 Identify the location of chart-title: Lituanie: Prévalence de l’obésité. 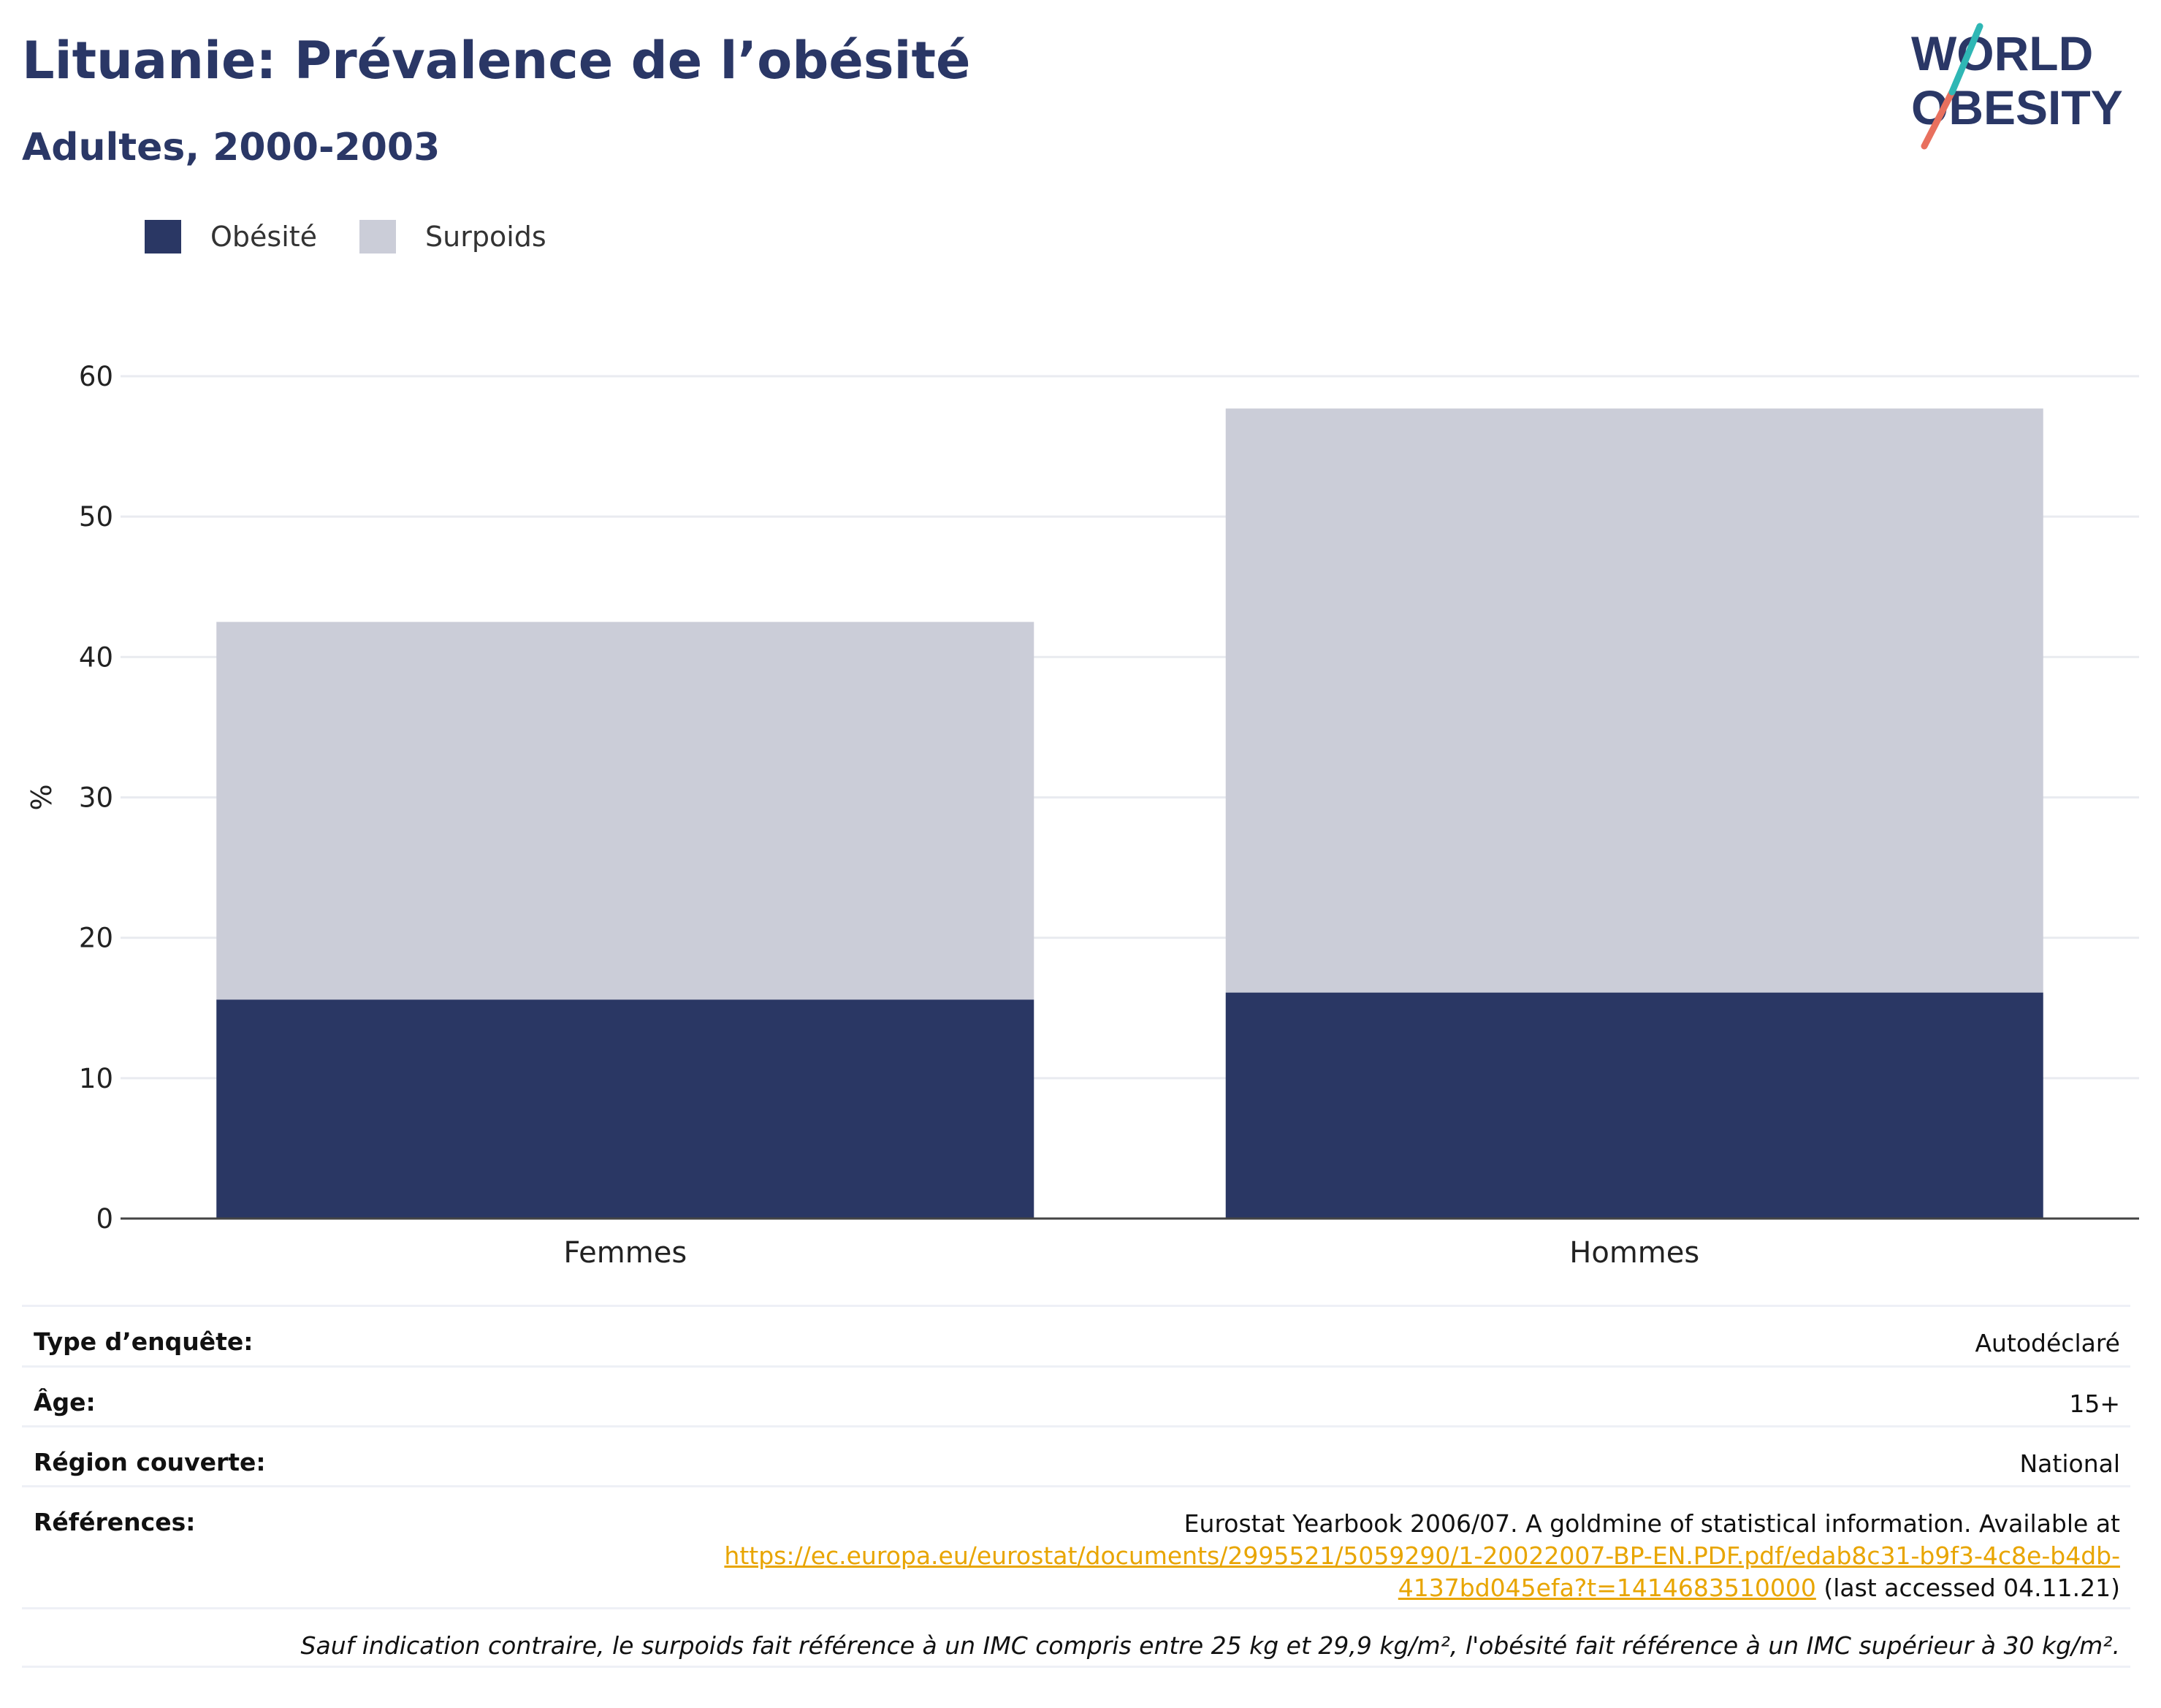
(497, 61).